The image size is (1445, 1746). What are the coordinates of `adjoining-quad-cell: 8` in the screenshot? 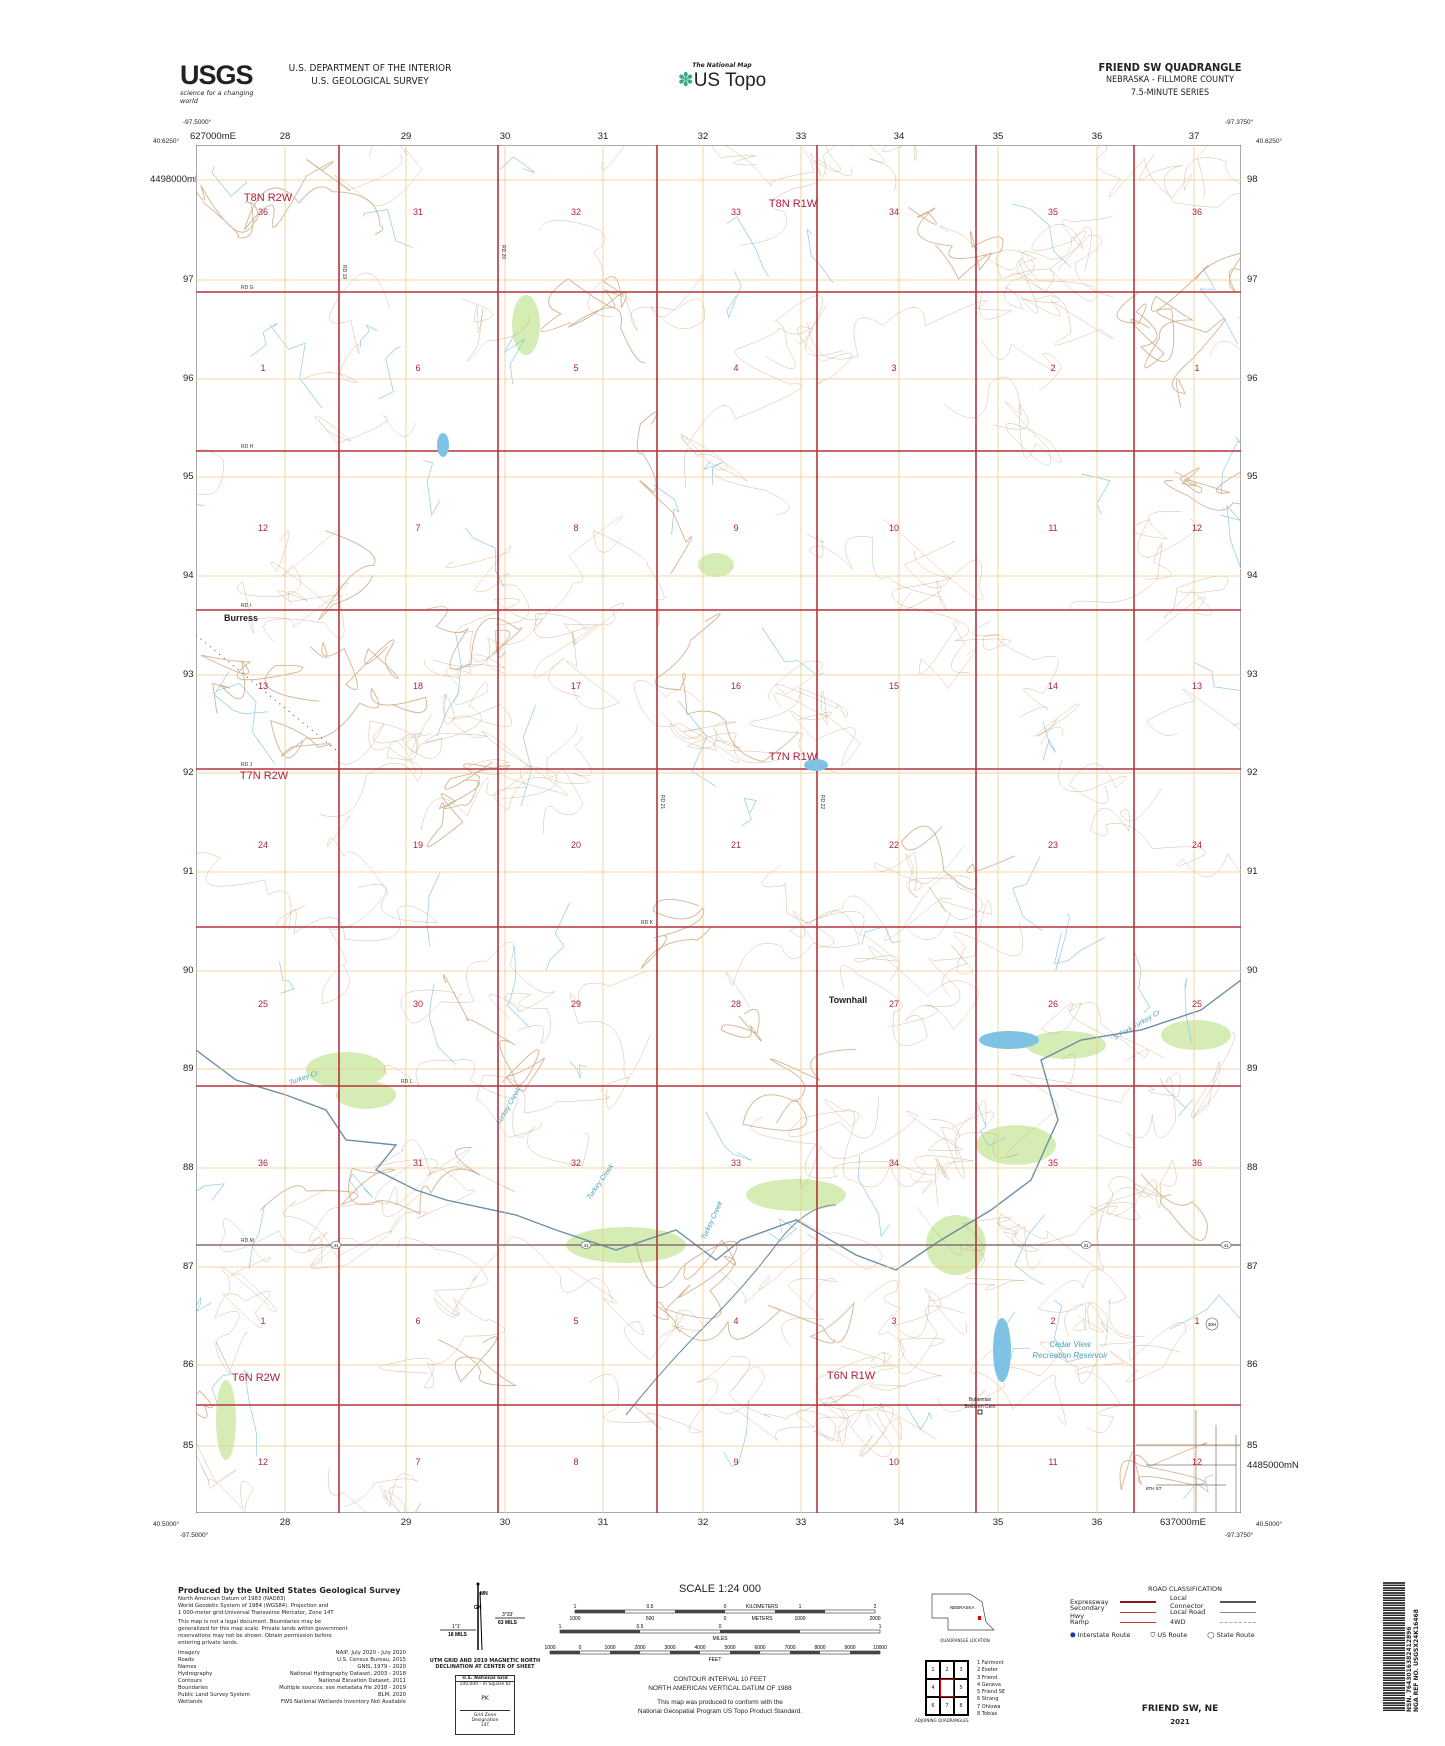 It's located at (961, 1706).